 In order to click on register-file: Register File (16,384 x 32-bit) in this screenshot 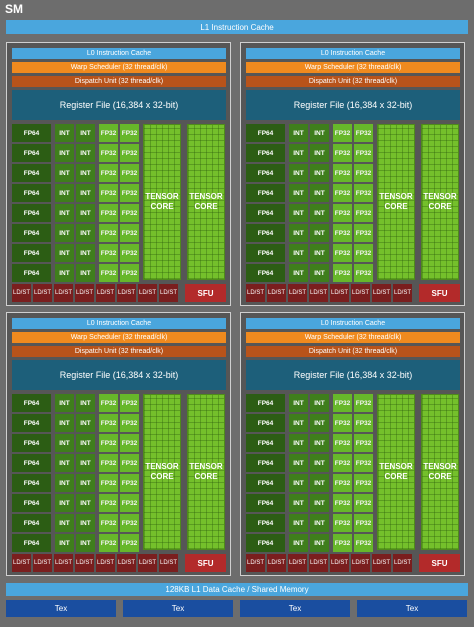, I will do `click(353, 375)`.